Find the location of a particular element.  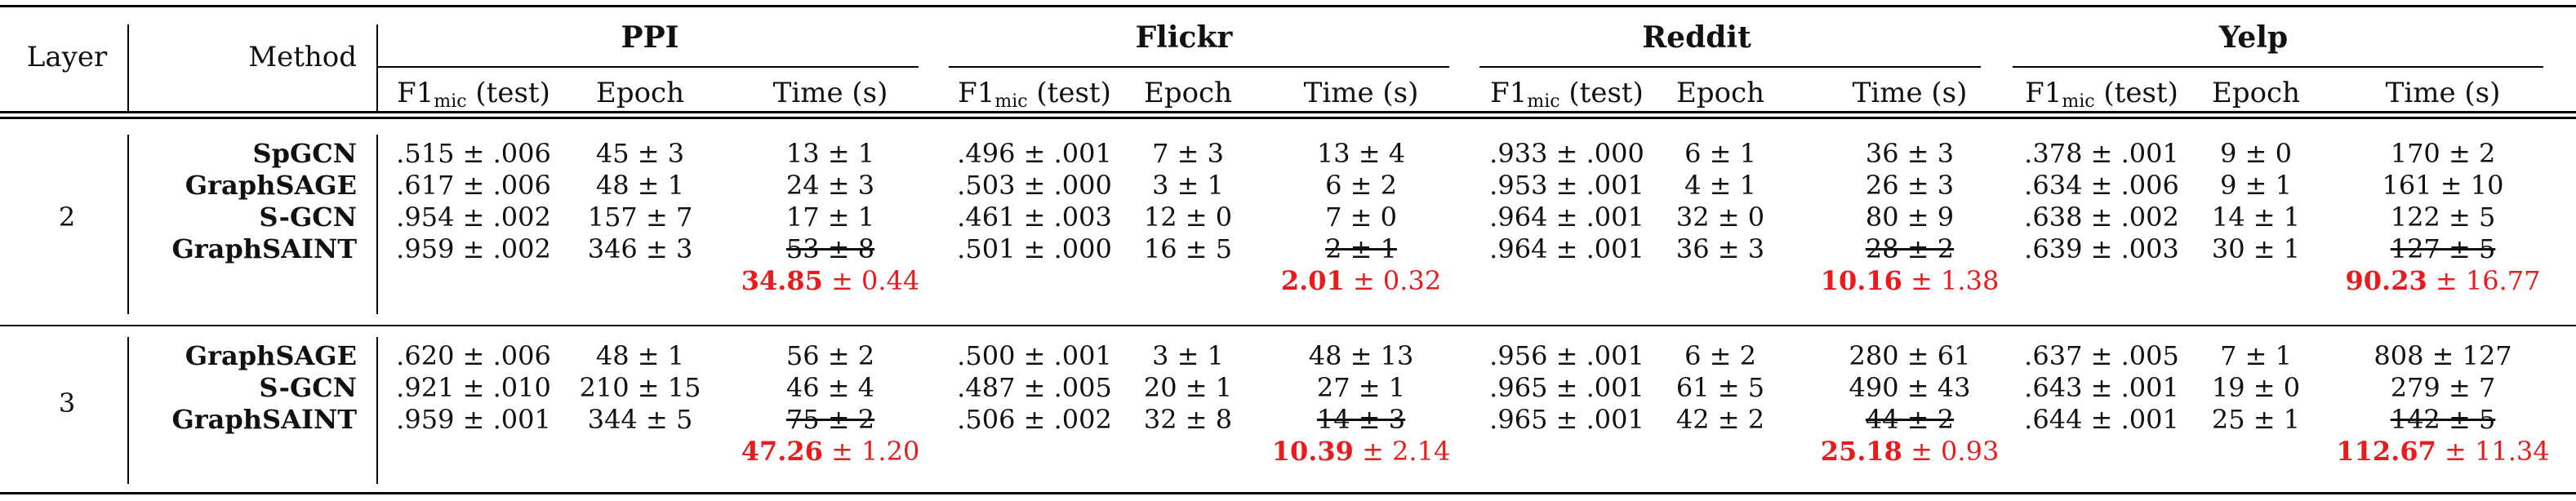

table-cell: 45 ± 3 is located at coordinates (640, 153).